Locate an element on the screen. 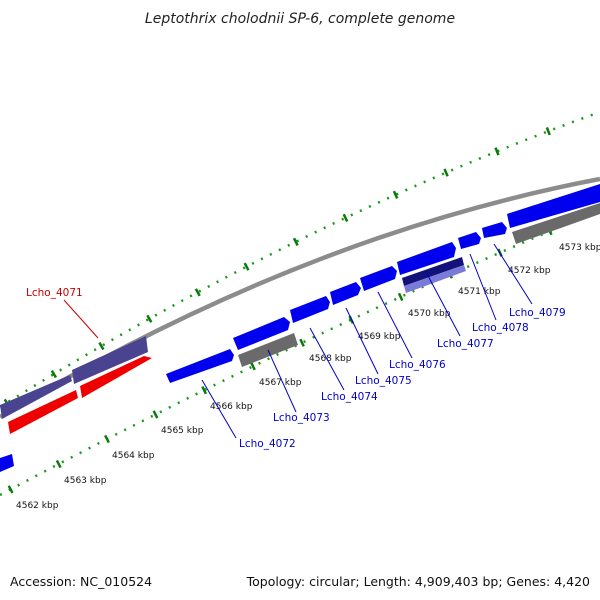 This screenshot has height=600, width=600. gene-navy is located at coordinates (433, 271).